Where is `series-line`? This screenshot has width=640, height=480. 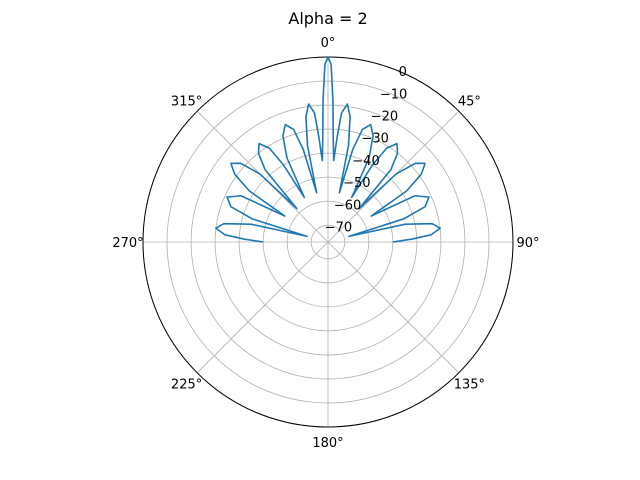 series-line is located at coordinates (328, 149).